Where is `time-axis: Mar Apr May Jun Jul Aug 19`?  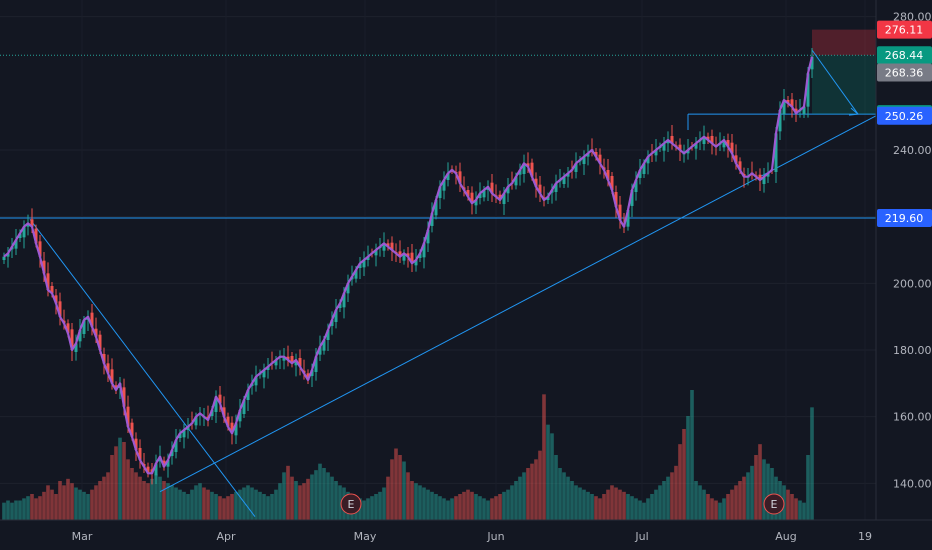
time-axis: Mar Apr May Jun Jul Aug 19 is located at coordinates (472, 536).